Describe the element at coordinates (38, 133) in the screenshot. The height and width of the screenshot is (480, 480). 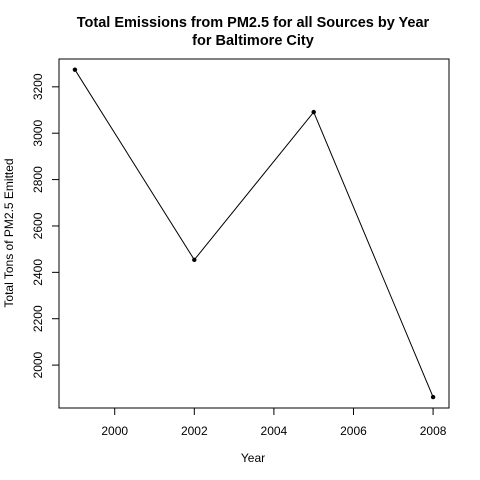
I see `y-tick-label: 3000` at that location.